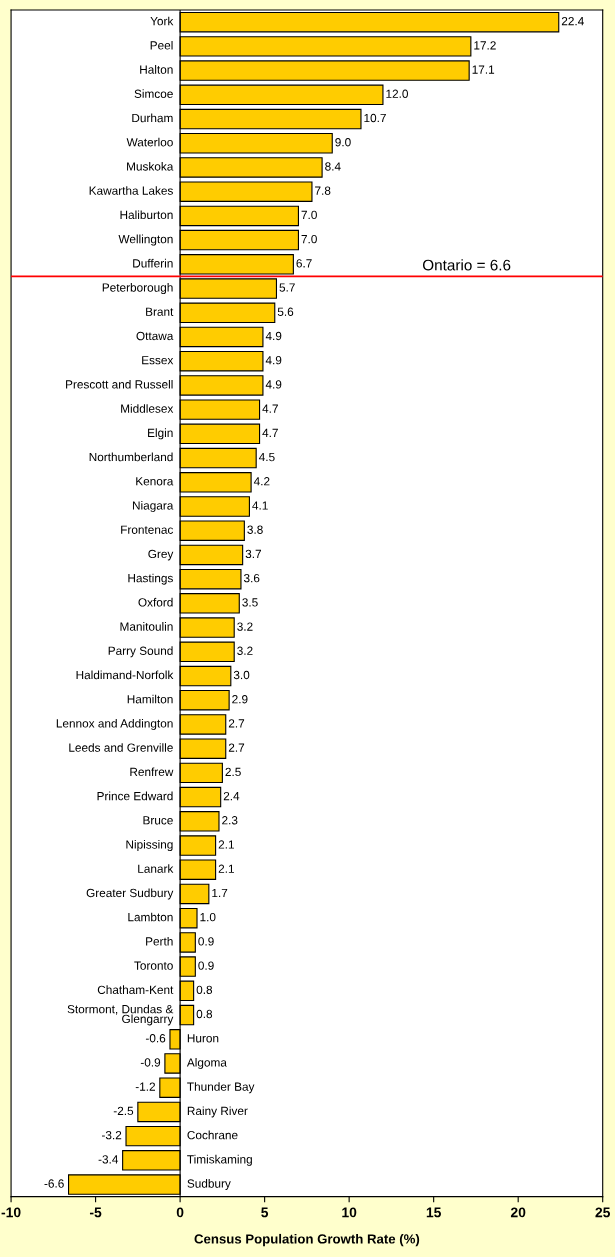  What do you see at coordinates (153, 93) in the screenshot?
I see `y-tick-label: Simcoe` at bounding box center [153, 93].